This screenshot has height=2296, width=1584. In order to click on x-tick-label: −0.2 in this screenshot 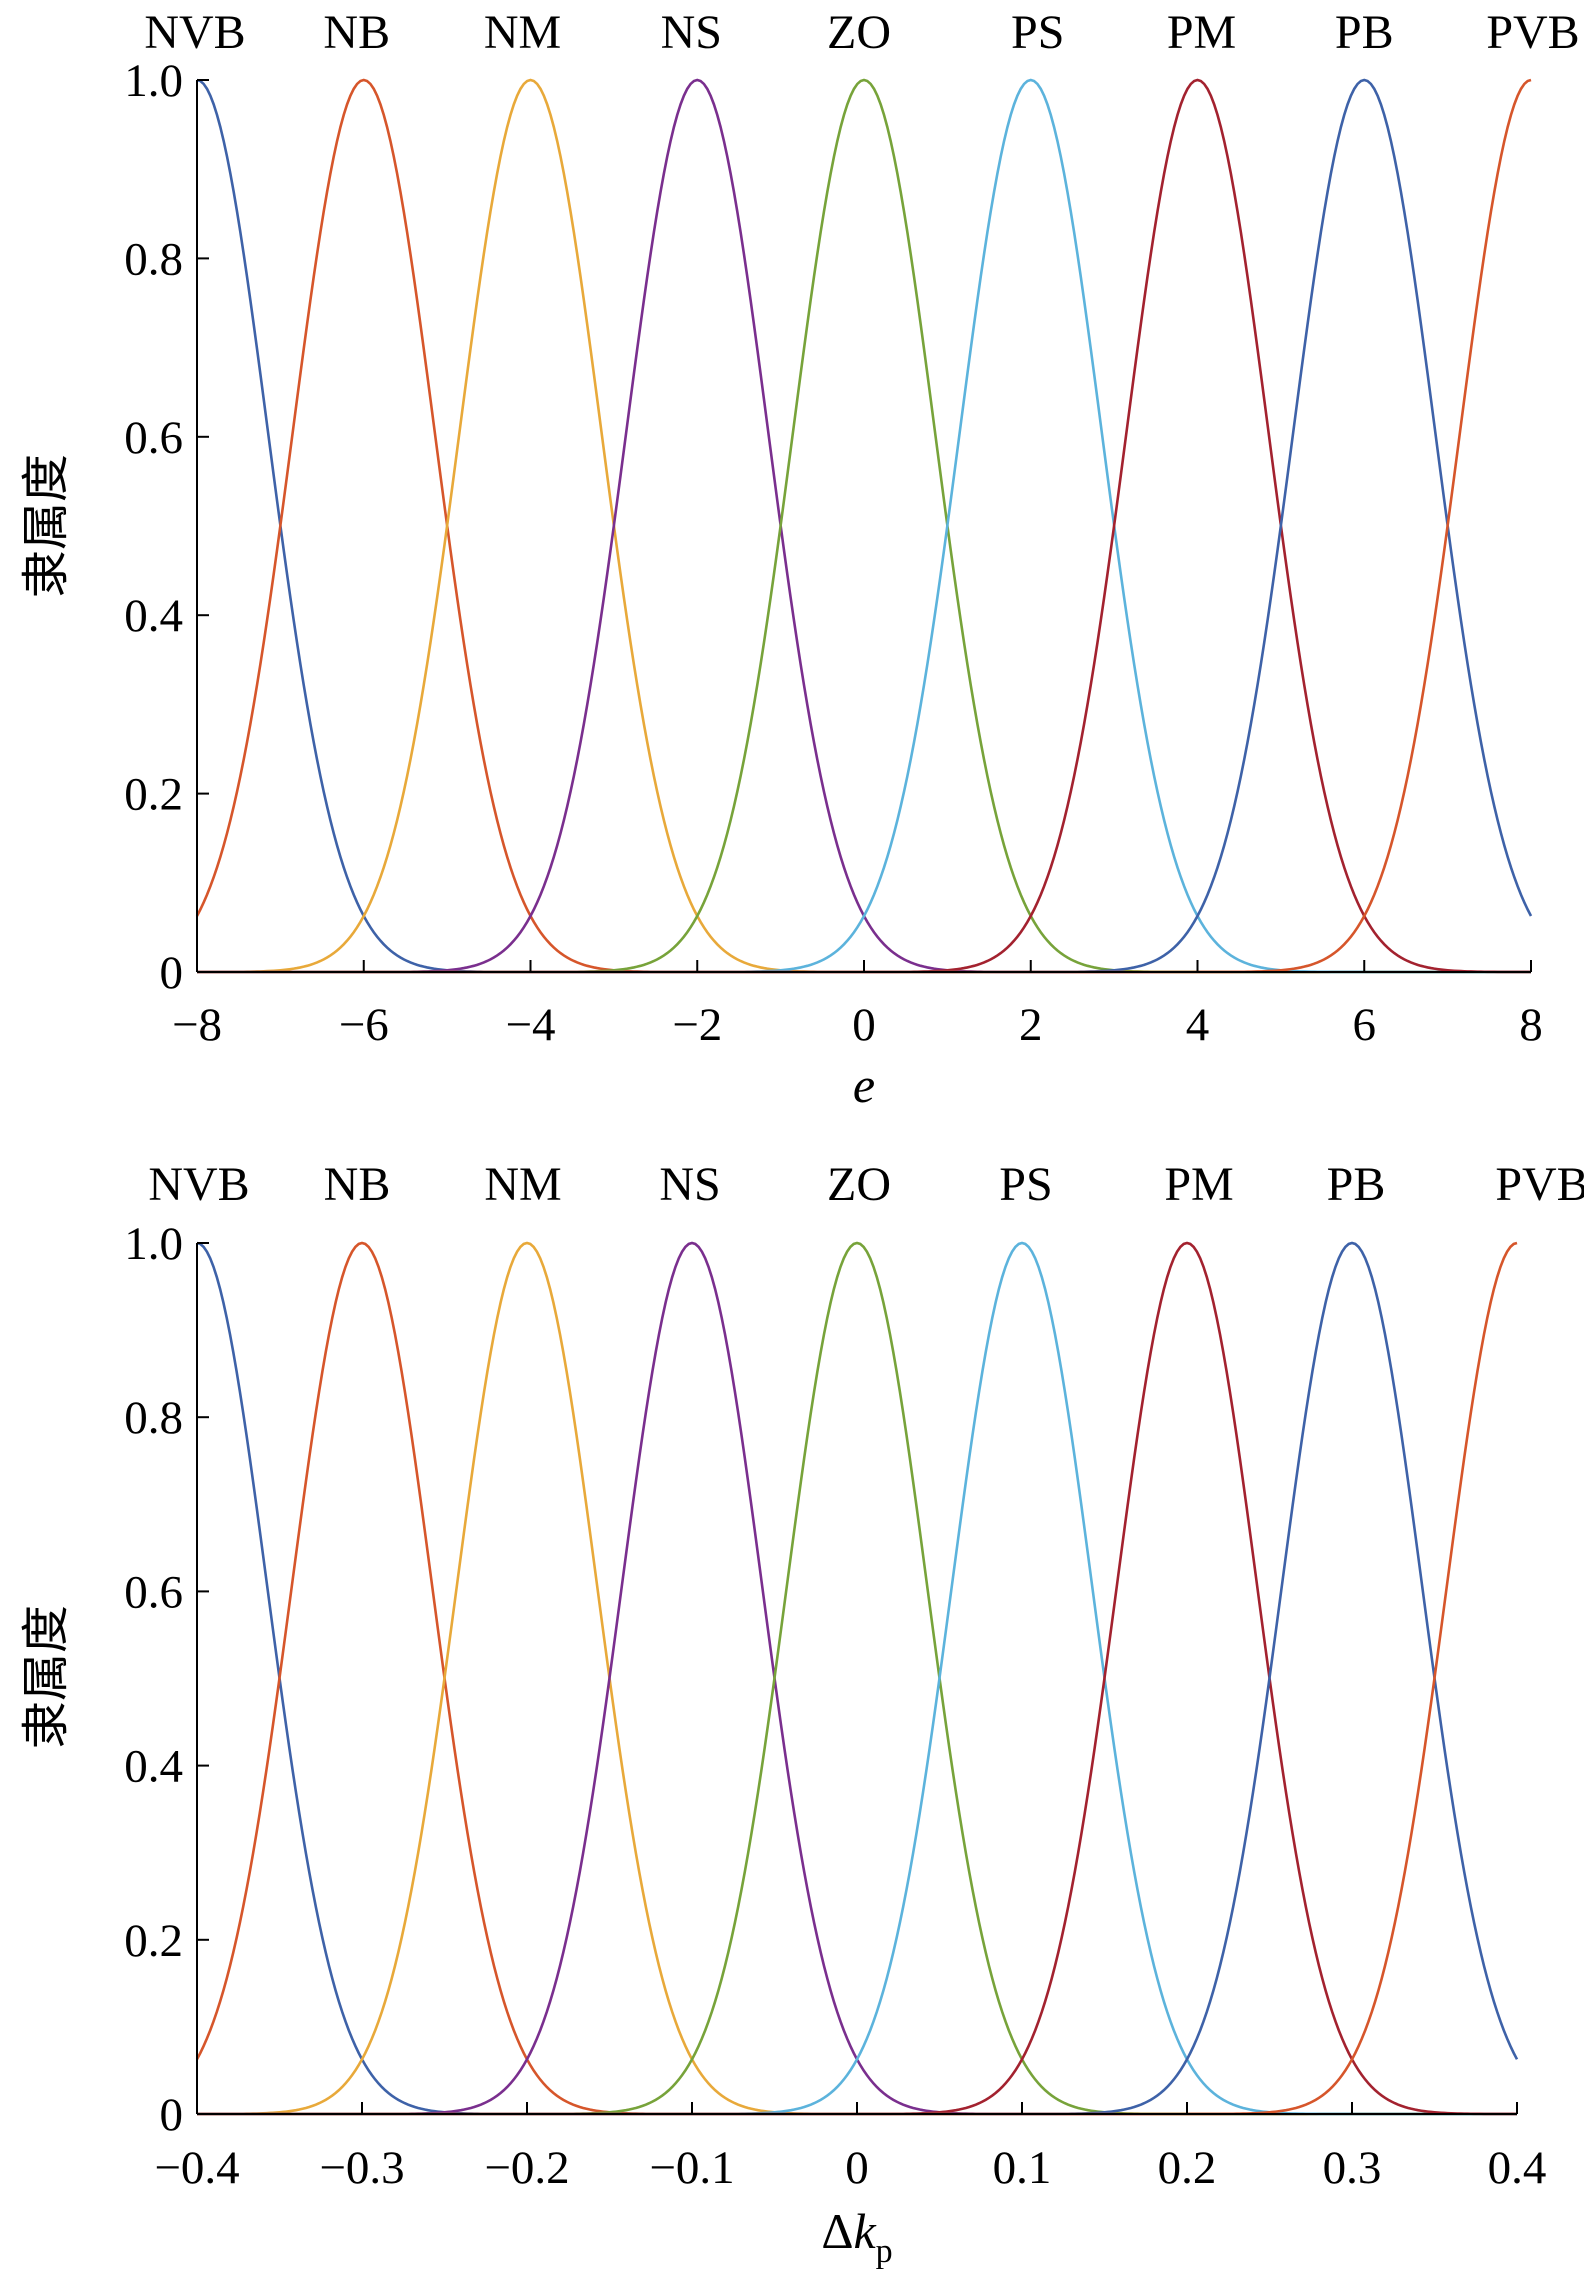, I will do `click(526, 2168)`.